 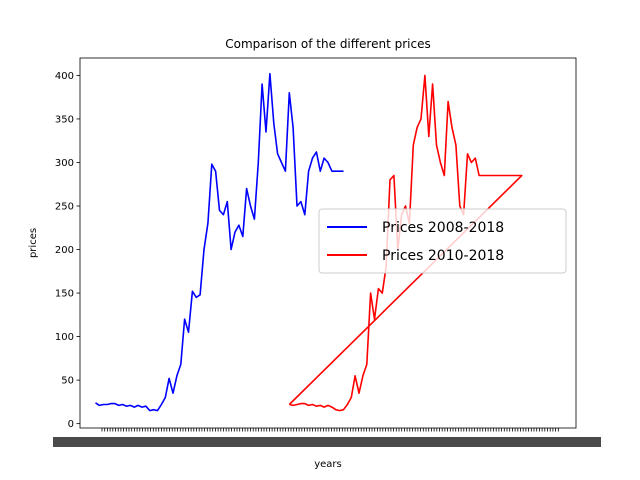 I want to click on y-tick-label: 50, so click(x=67, y=381).